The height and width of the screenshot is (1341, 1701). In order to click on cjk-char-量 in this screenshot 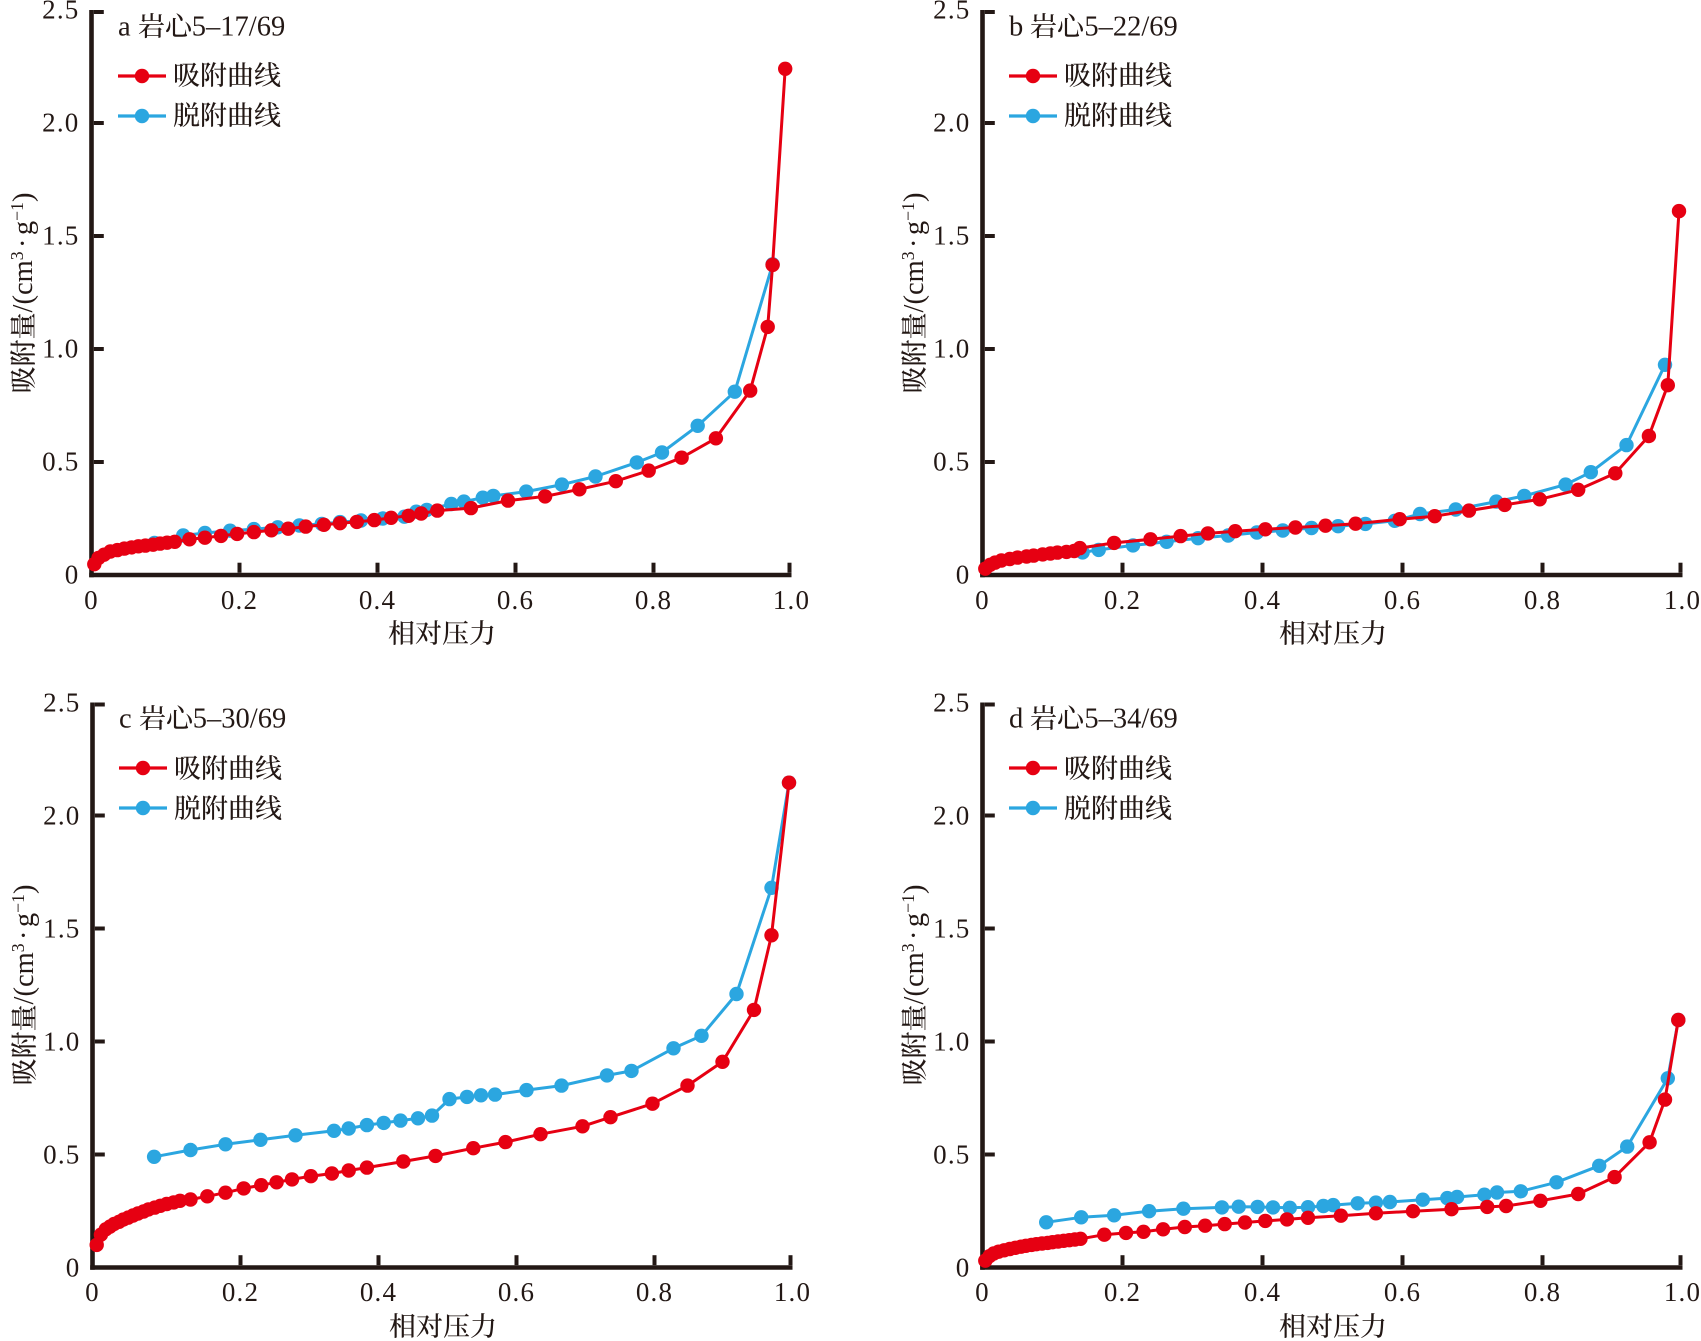, I will do `click(912, 1018)`.